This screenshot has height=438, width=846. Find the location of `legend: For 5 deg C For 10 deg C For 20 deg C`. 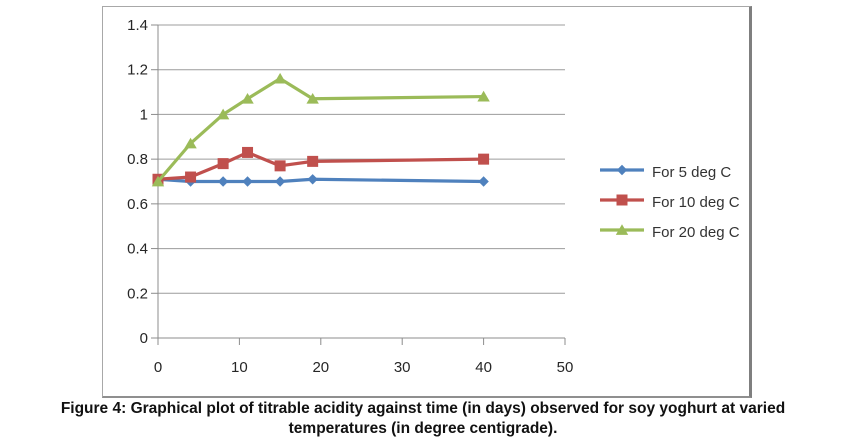

legend: For 5 deg C For 10 deg C For 20 deg C is located at coordinates (669, 202).